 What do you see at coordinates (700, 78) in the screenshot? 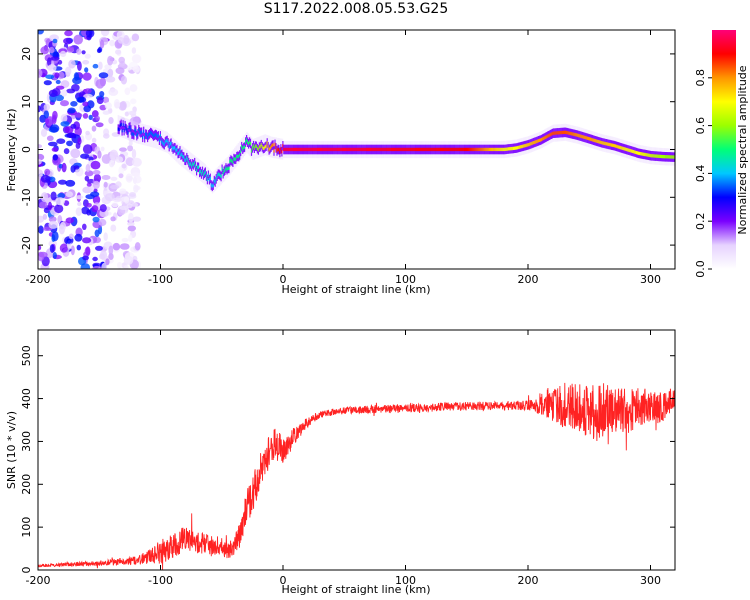
I see `colorbar-tick-label: 0.8` at bounding box center [700, 78].